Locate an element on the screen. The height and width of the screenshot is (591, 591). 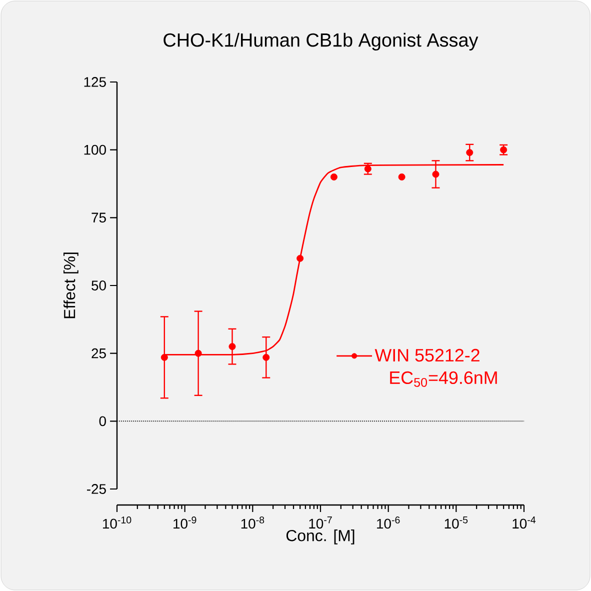
chart-title: CHO-K1/Human CB1b Agonist Assay is located at coordinates (321, 41).